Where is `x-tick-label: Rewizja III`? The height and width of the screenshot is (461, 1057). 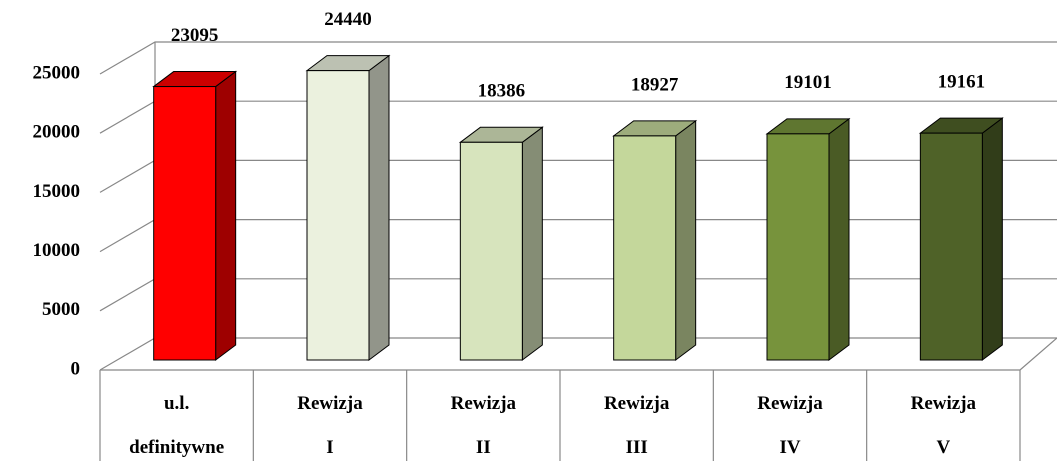 x-tick-label: Rewizja III is located at coordinates (637, 425).